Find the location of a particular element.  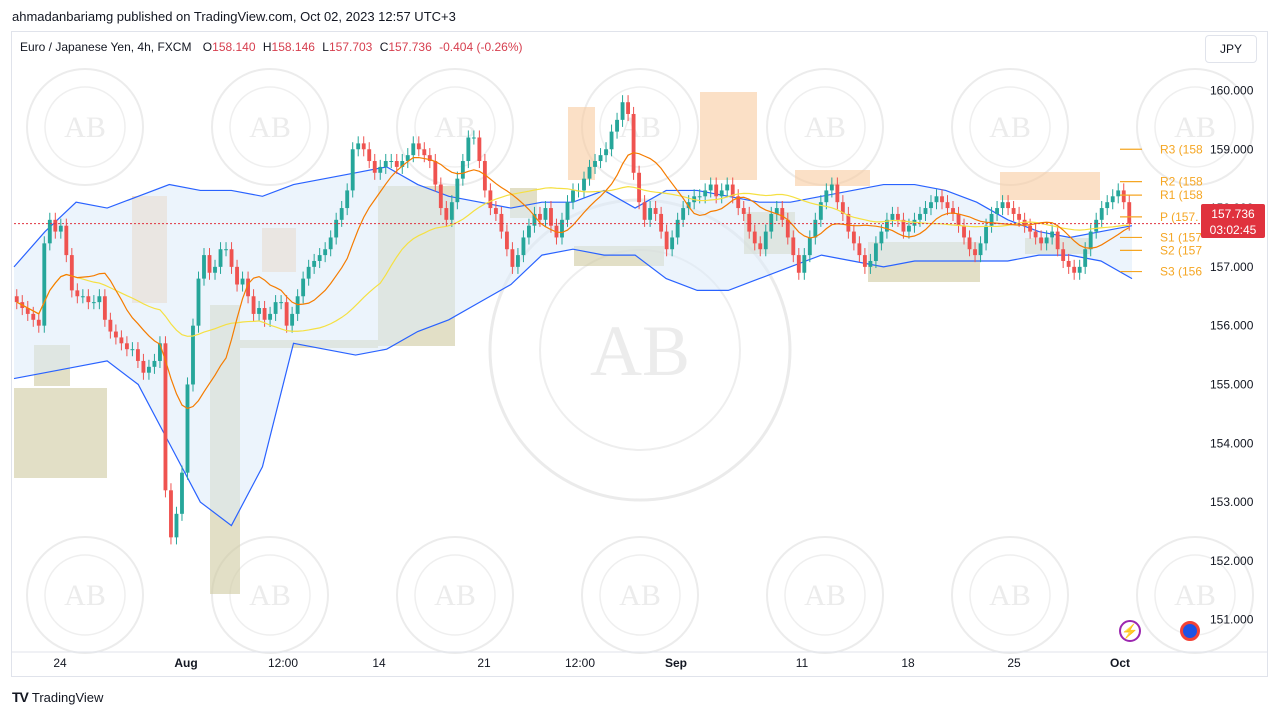

high-value: 158.146 is located at coordinates (293, 47).